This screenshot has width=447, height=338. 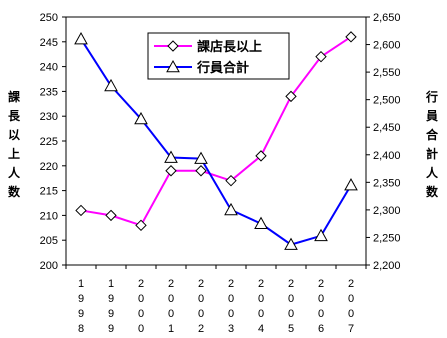 What do you see at coordinates (49, 266) in the screenshot?
I see `left-tick-label: 200` at bounding box center [49, 266].